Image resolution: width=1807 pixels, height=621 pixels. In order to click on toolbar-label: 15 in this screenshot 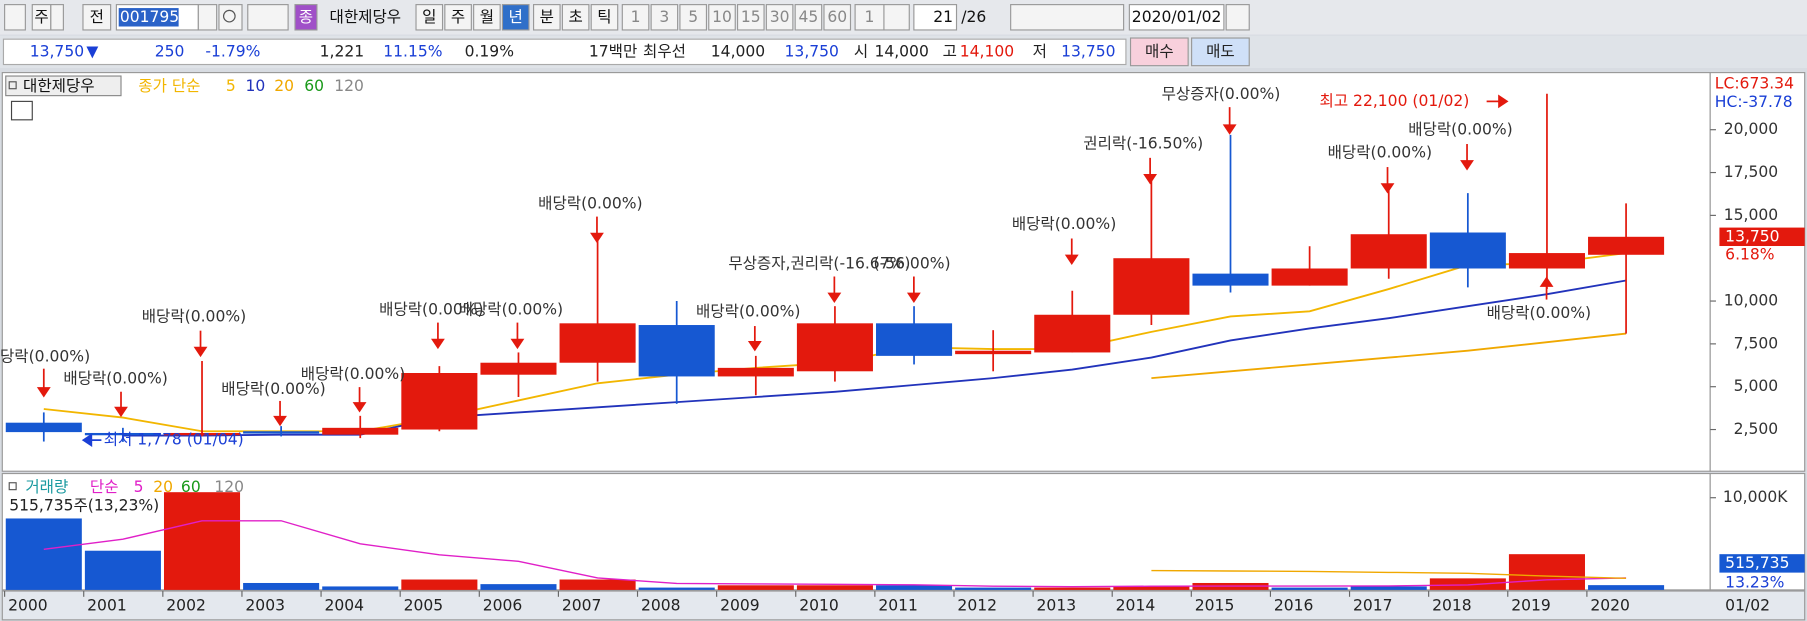, I will do `click(751, 17)`.